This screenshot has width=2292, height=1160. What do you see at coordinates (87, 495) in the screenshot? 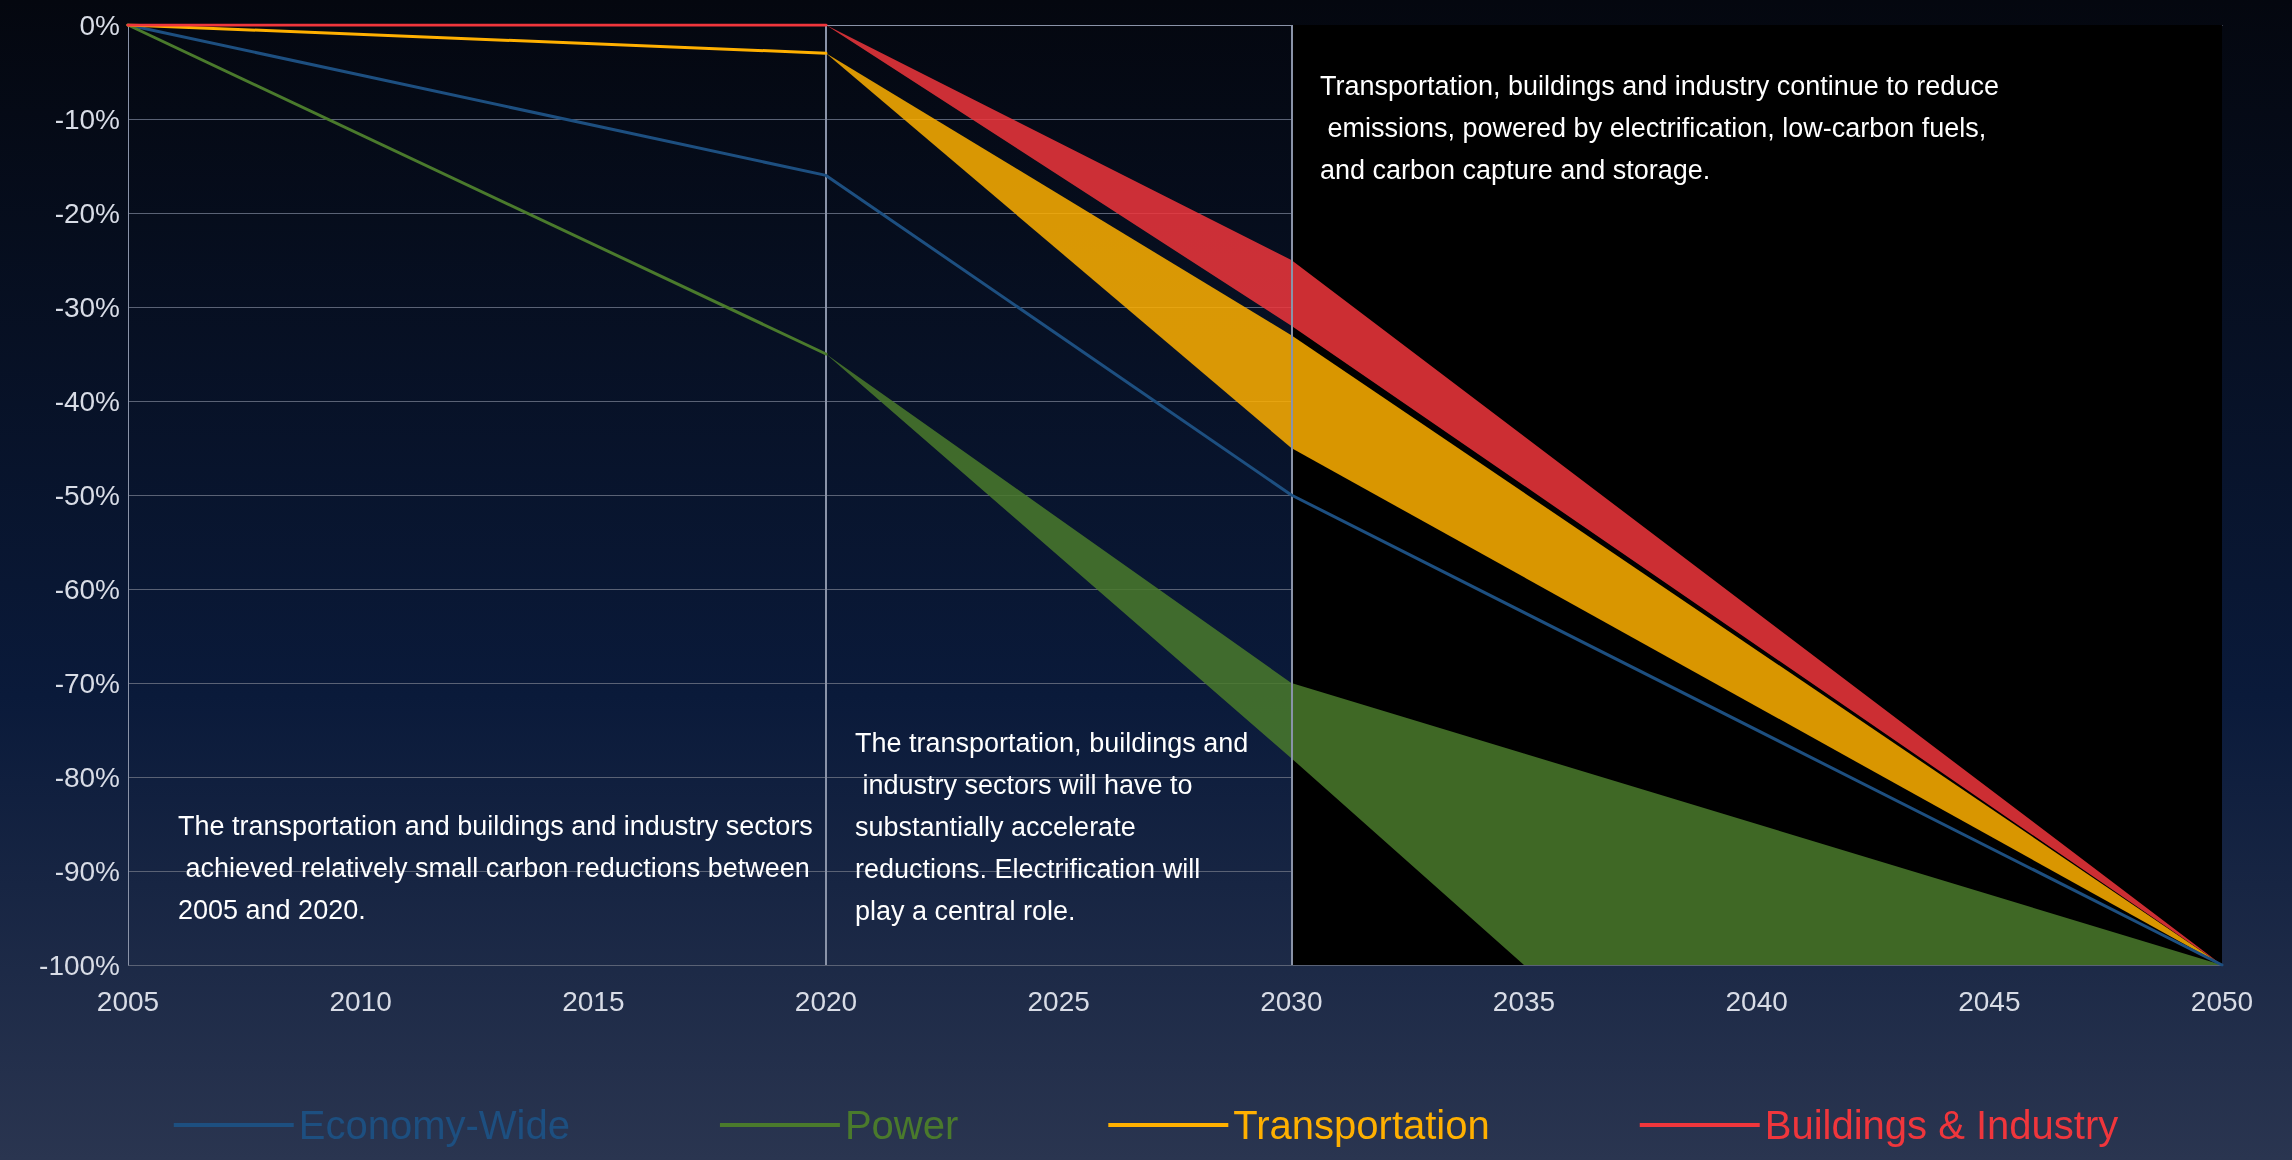
I see `y-tick-label: -50%` at bounding box center [87, 495].